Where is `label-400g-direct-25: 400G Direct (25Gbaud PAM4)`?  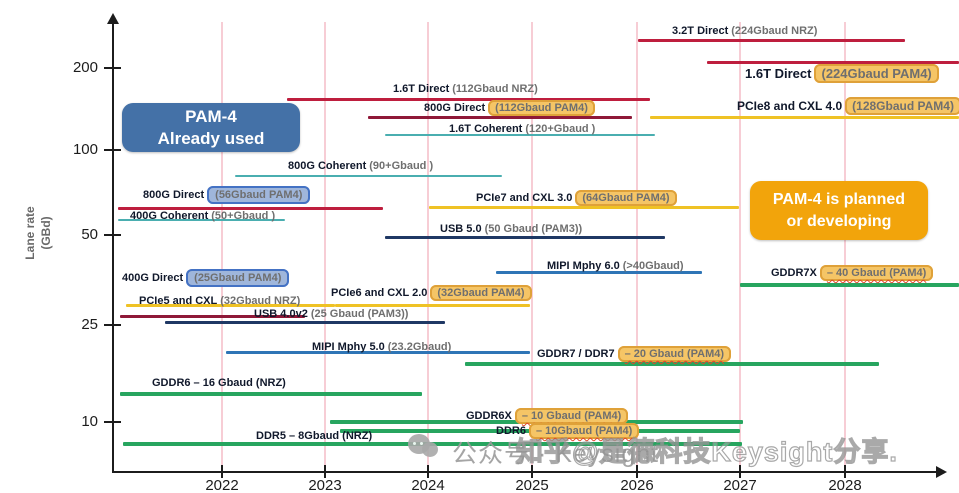
label-400g-direct-25: 400G Direct (25Gbaud PAM4) is located at coordinates (206, 278).